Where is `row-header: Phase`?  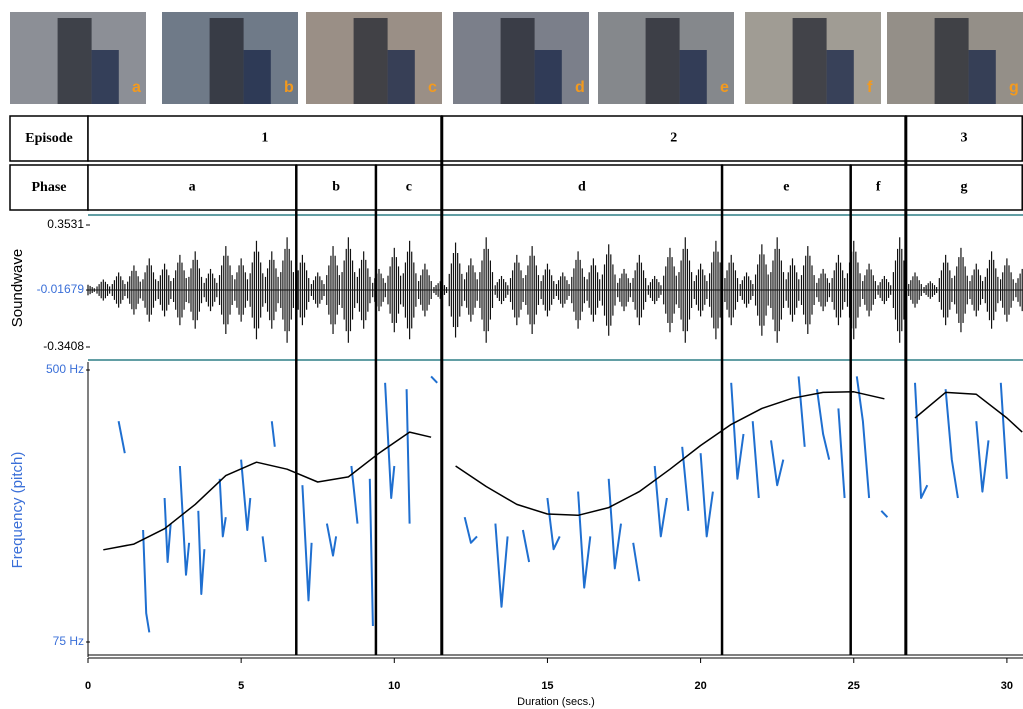
row-header: Phase is located at coordinates (49, 187).